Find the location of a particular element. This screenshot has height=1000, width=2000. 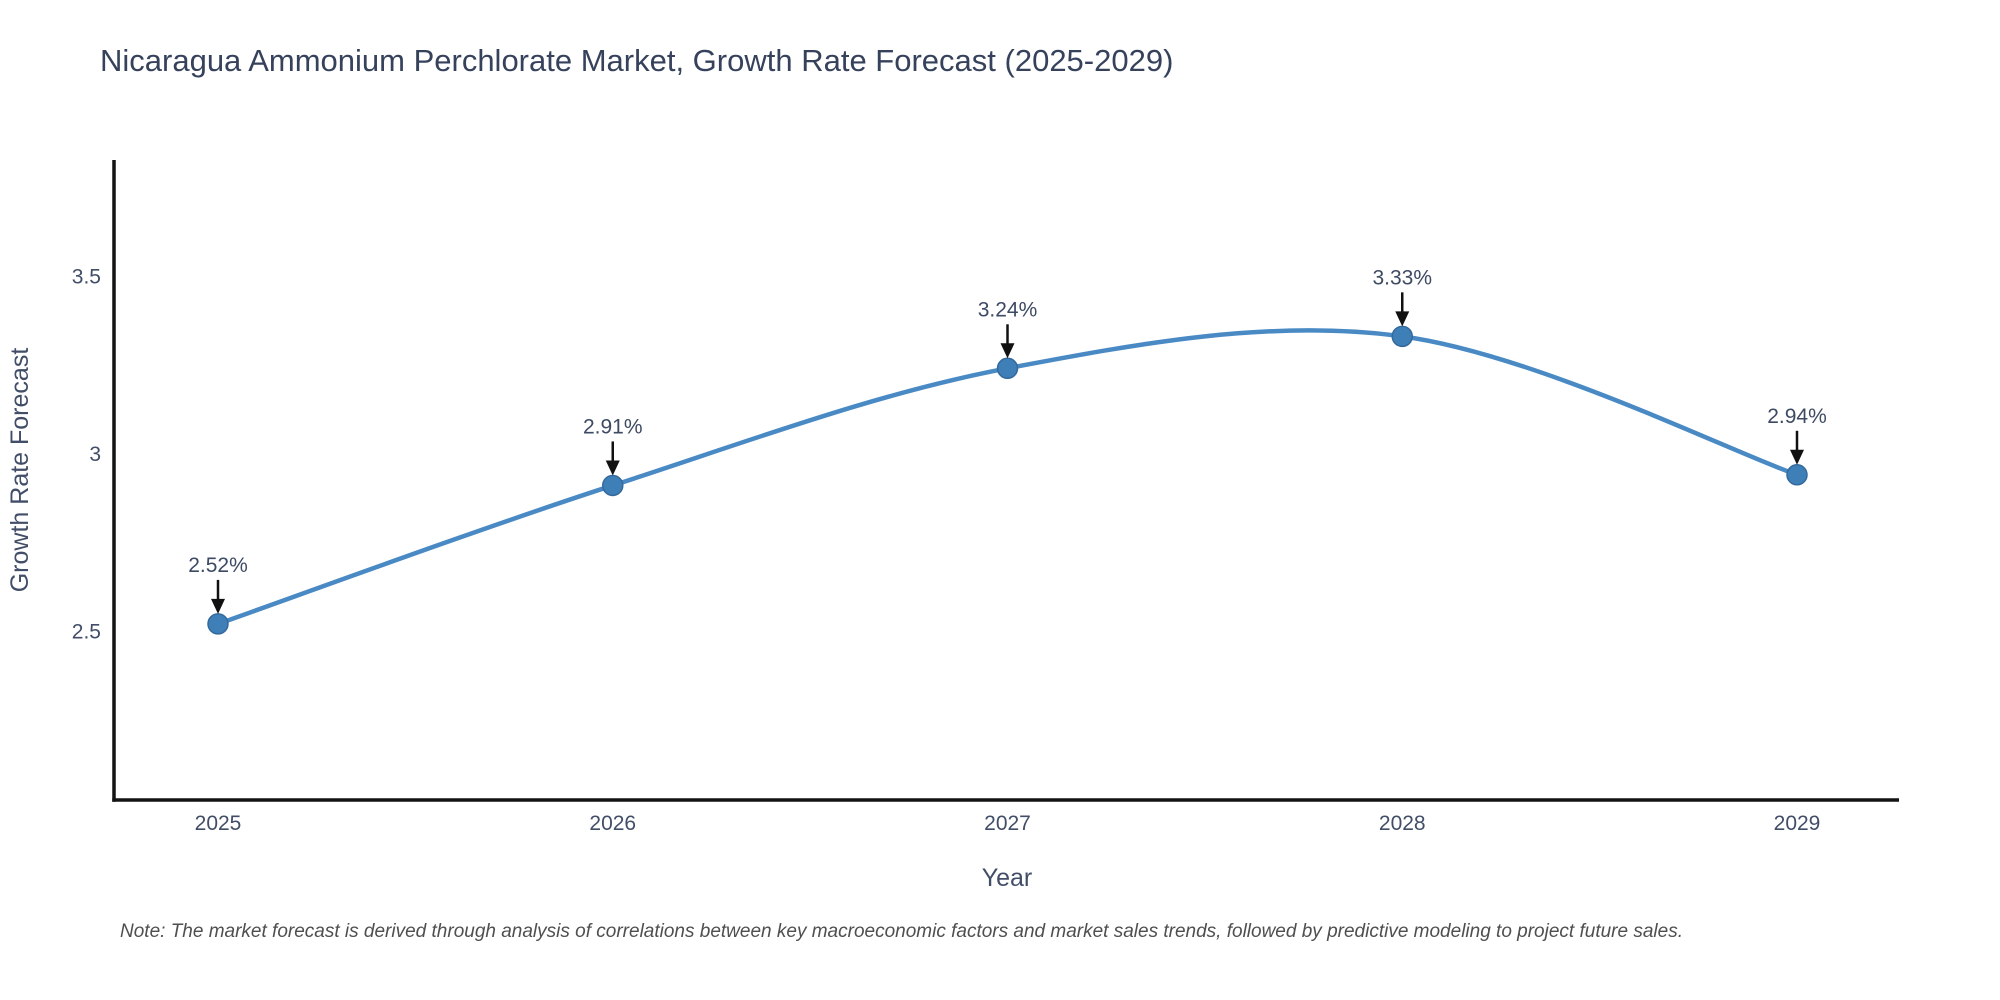

y-axis-title: Growth Rate Forecast is located at coordinates (20, 470).